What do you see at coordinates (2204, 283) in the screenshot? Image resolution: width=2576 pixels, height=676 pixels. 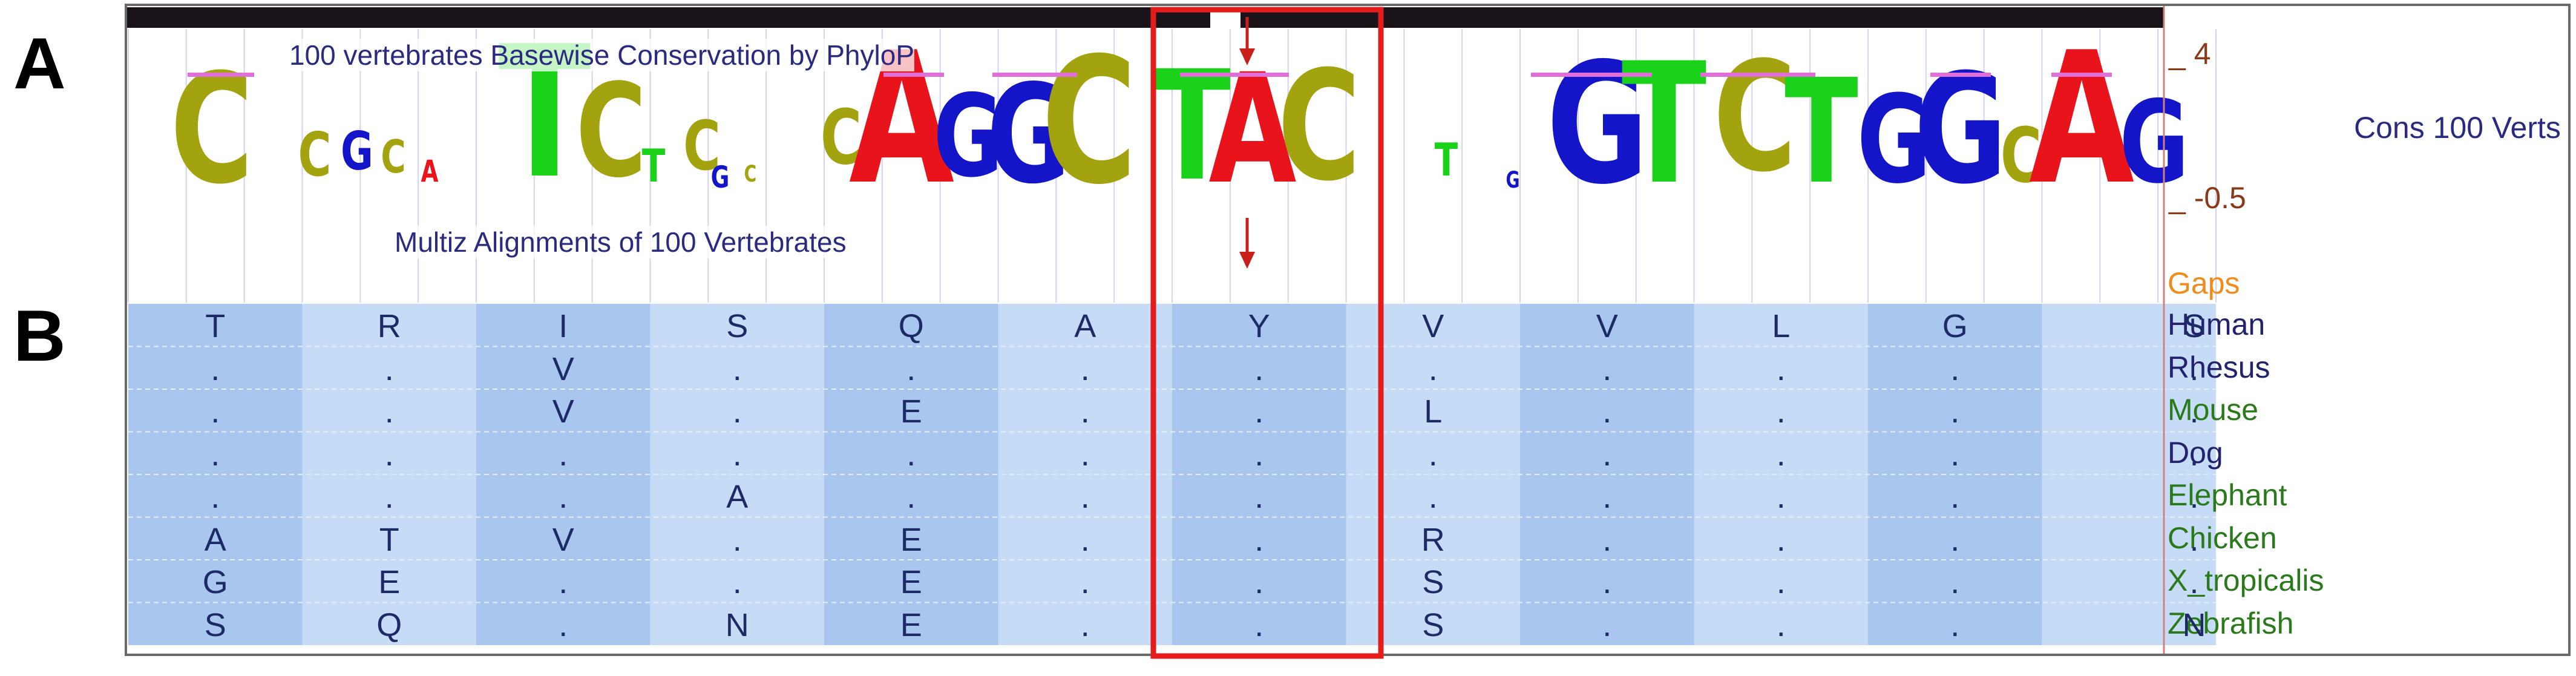 I see `gaps-label: Gaps` at bounding box center [2204, 283].